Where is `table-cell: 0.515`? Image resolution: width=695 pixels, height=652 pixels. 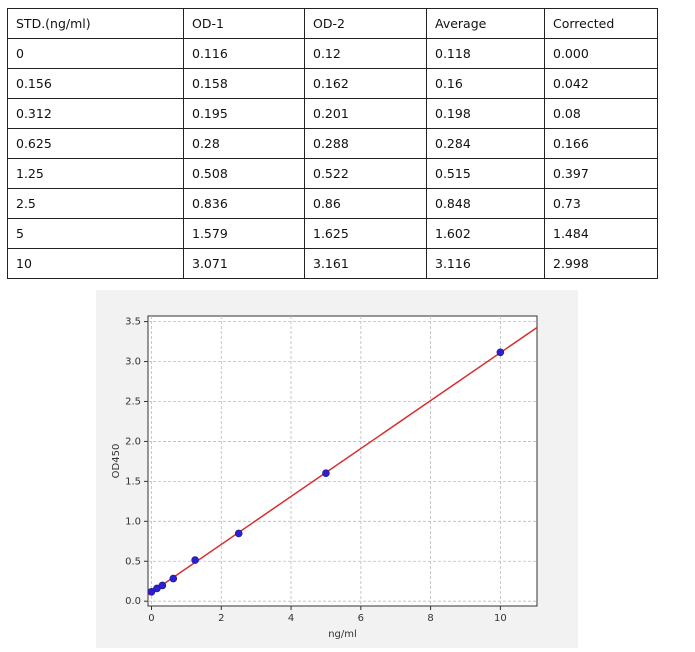 table-cell: 0.515 is located at coordinates (485, 173).